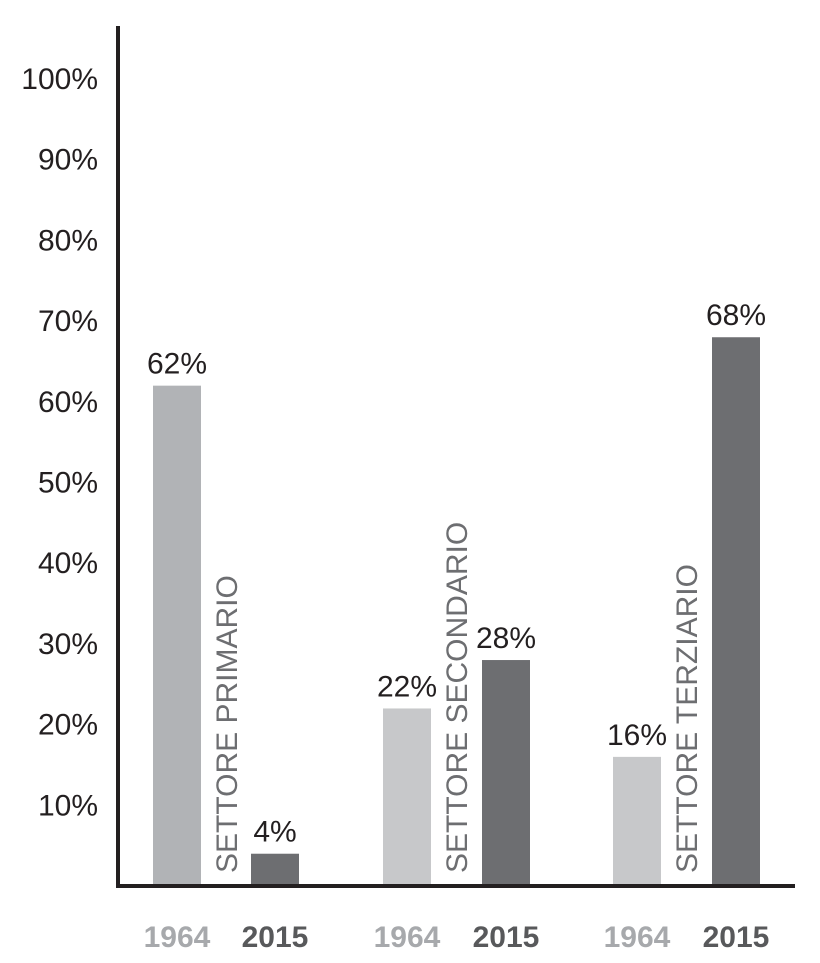  What do you see at coordinates (68, 805) in the screenshot?
I see `y-tick-label: 10%` at bounding box center [68, 805].